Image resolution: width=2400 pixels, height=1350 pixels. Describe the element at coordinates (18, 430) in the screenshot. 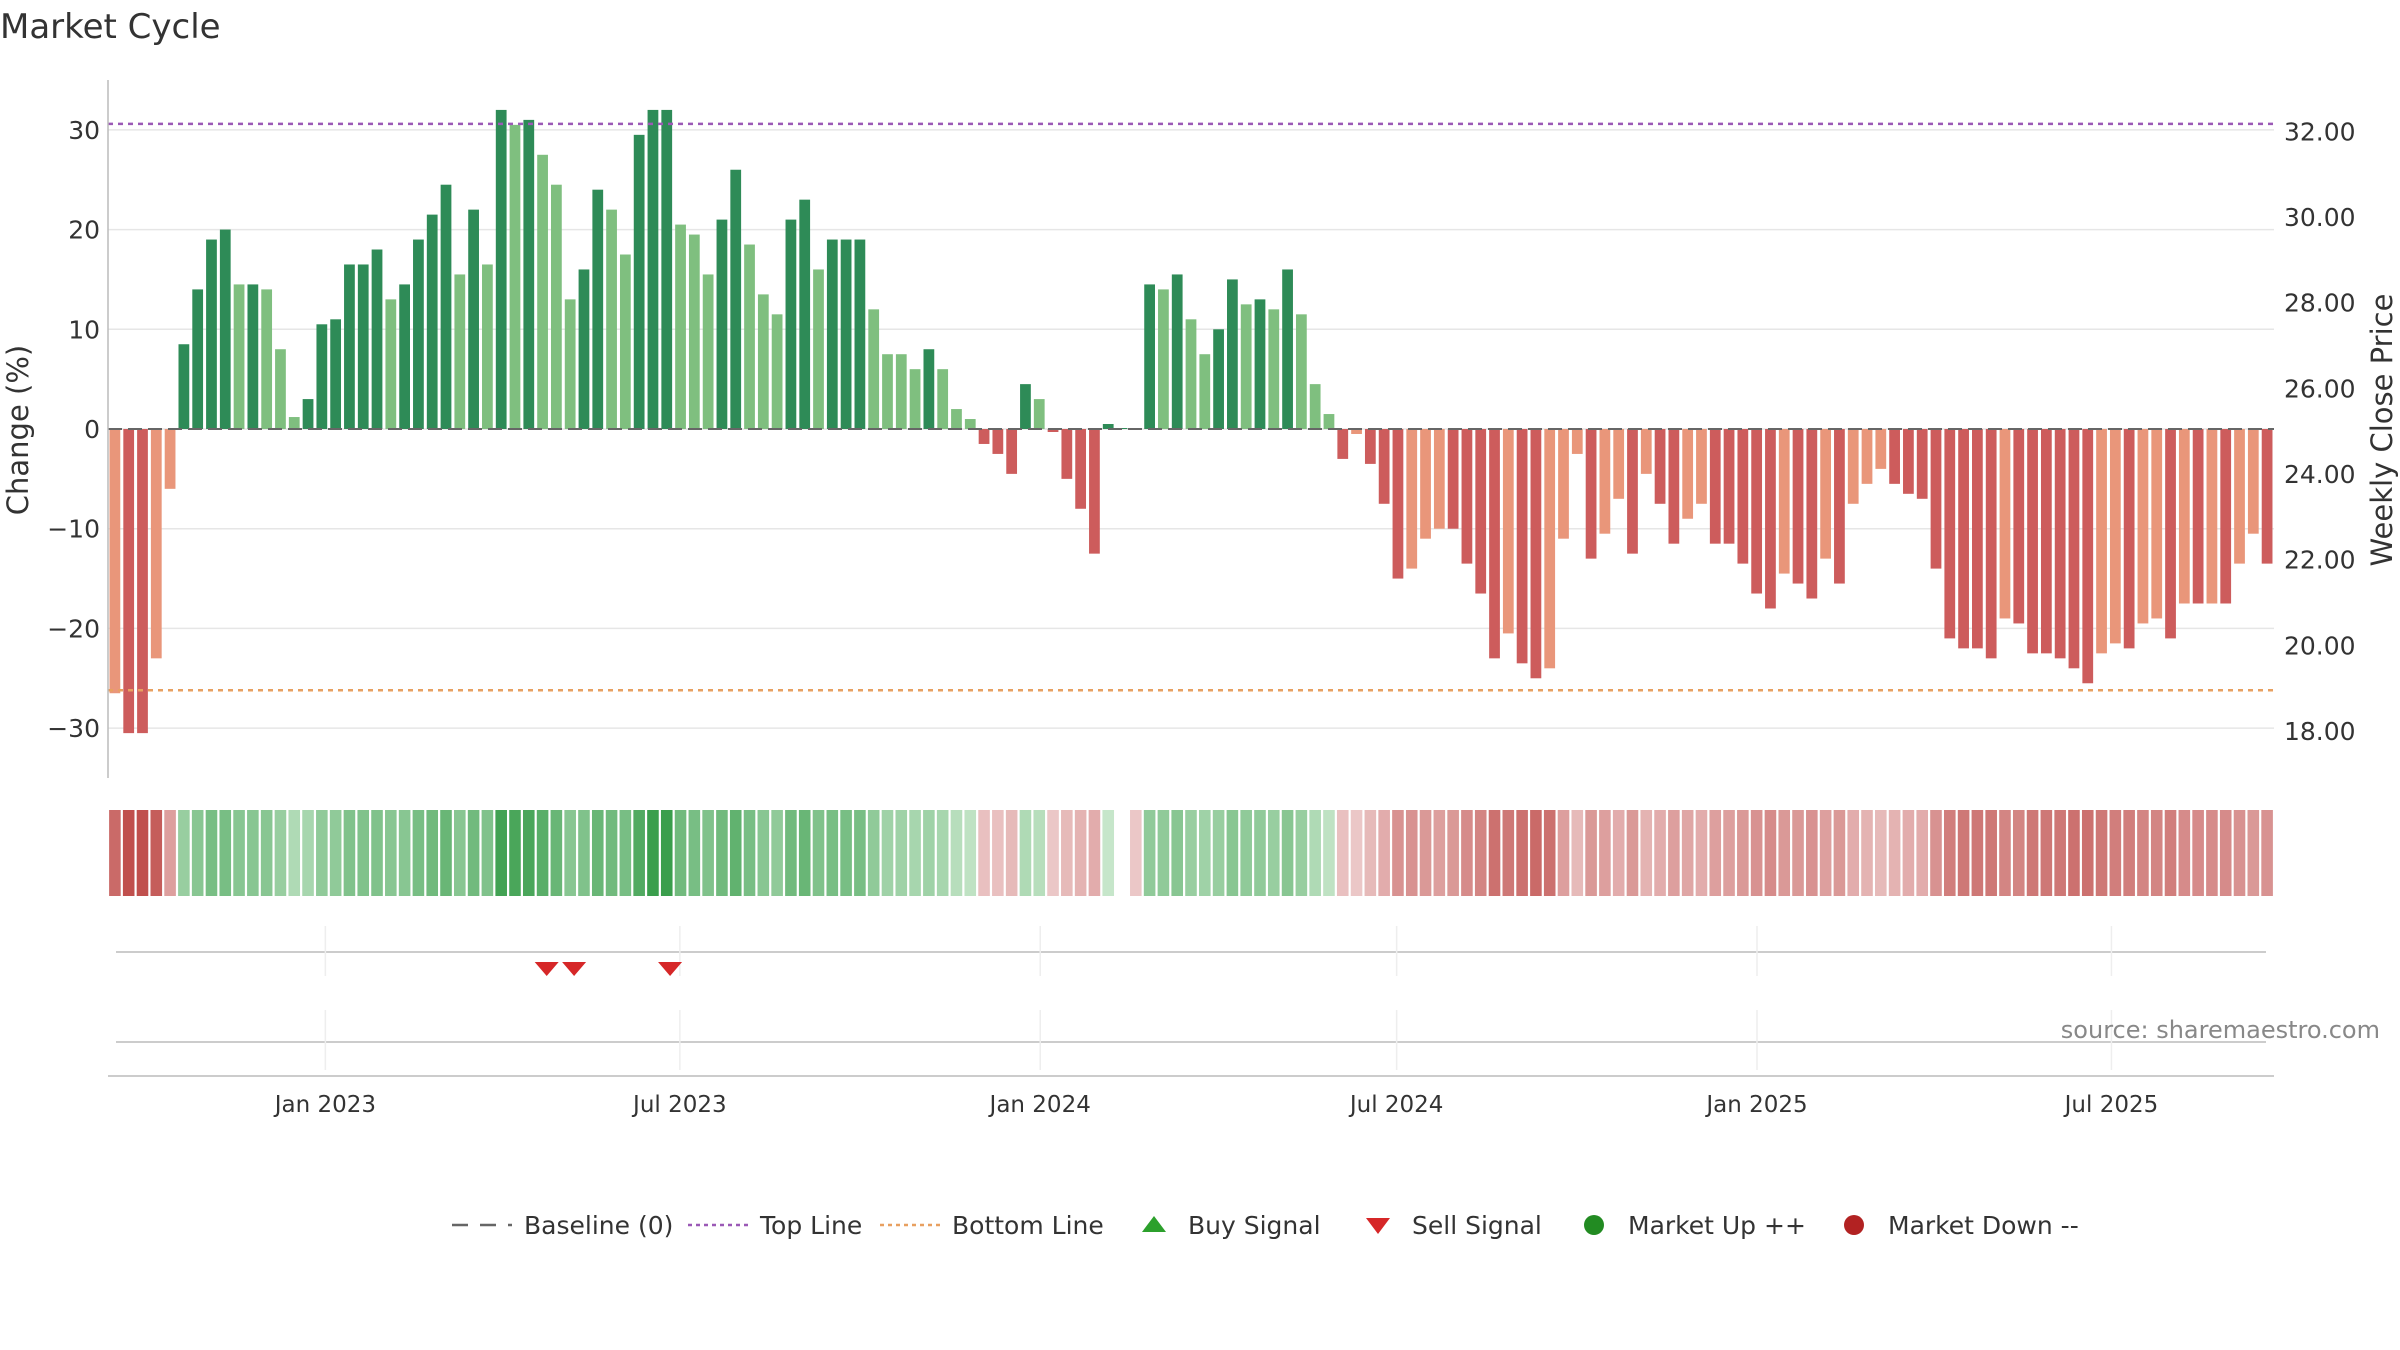

I see `y-axis-label: Change (%)` at that location.